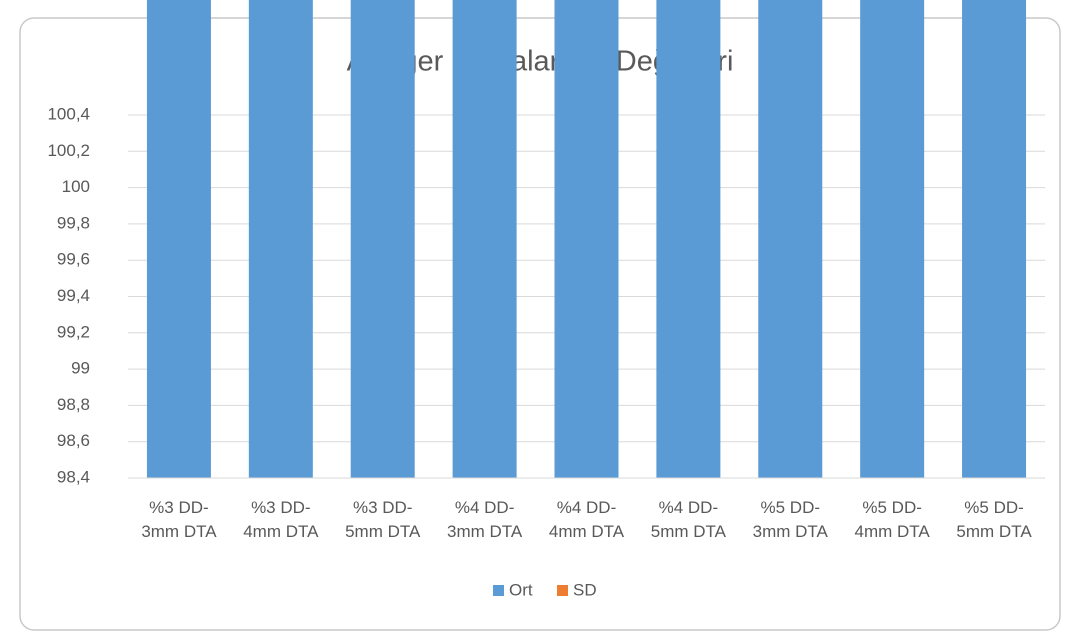 The height and width of the screenshot is (643, 1068). I want to click on x-tick-label: %5 DD- 4mm DTA, so click(892, 519).